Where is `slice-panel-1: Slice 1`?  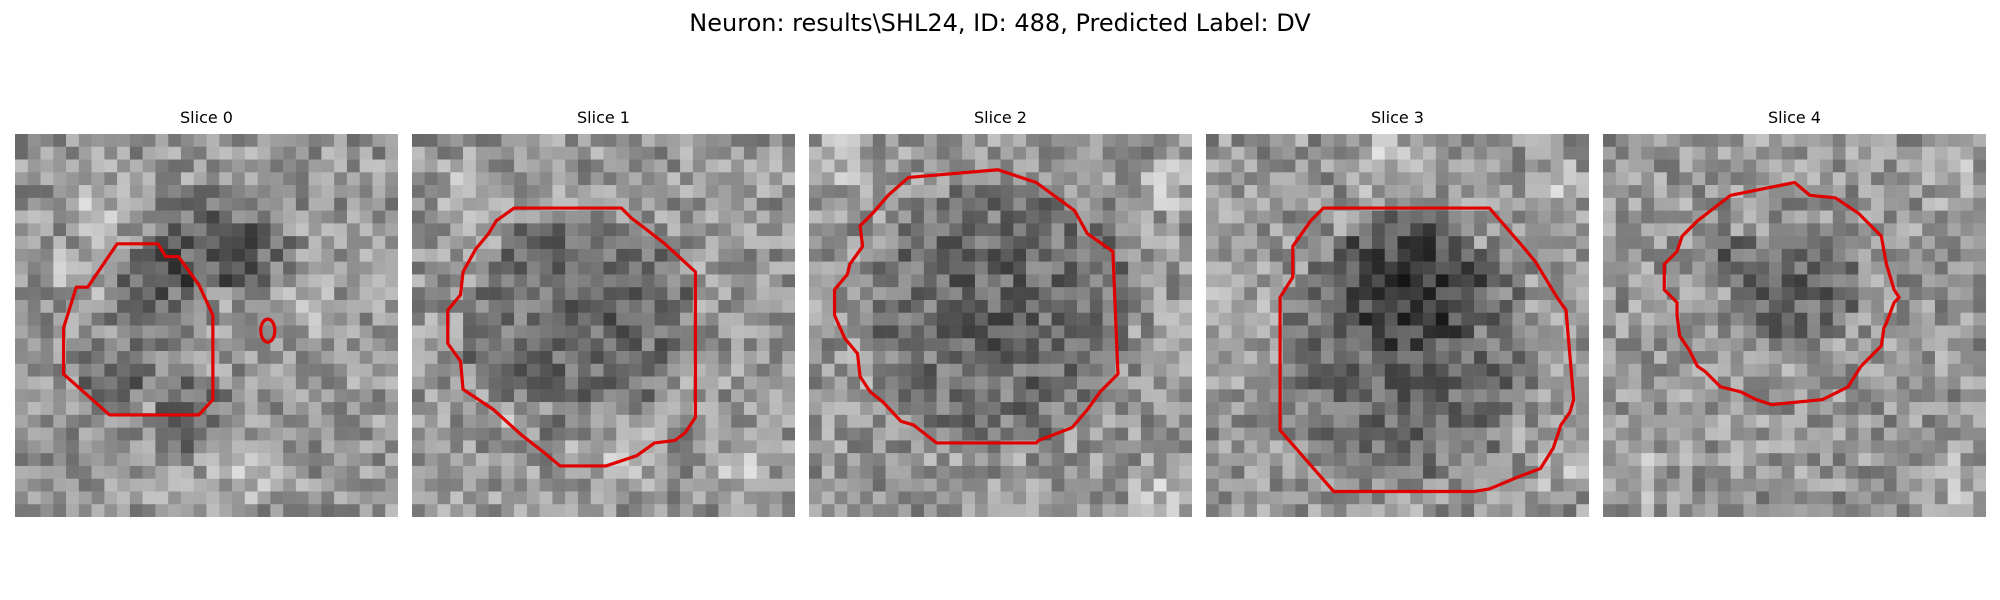 slice-panel-1: Slice 1 is located at coordinates (603, 312).